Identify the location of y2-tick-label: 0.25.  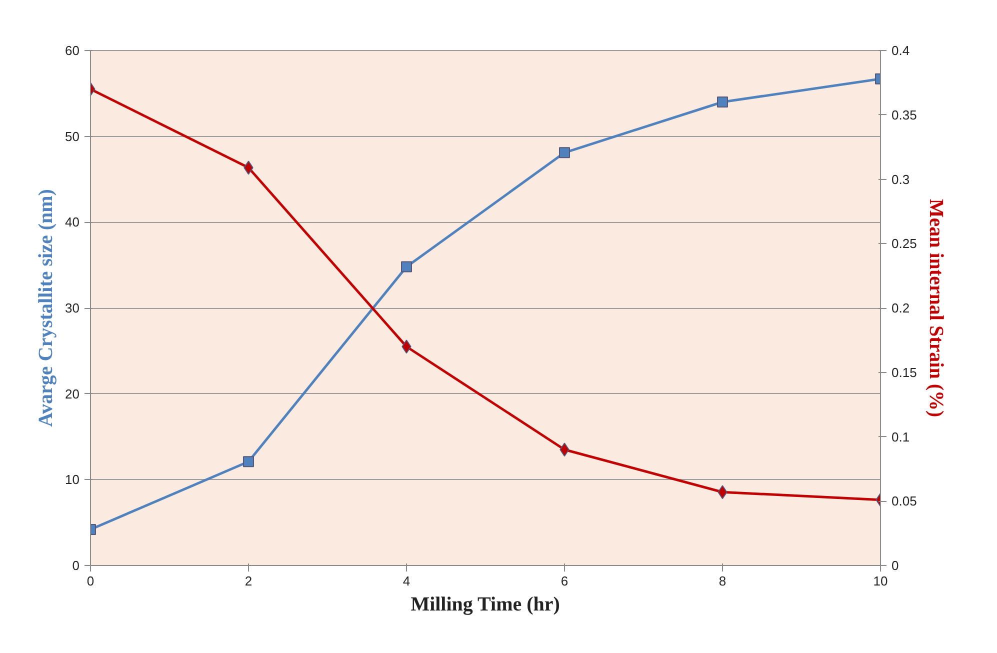
(904, 244).